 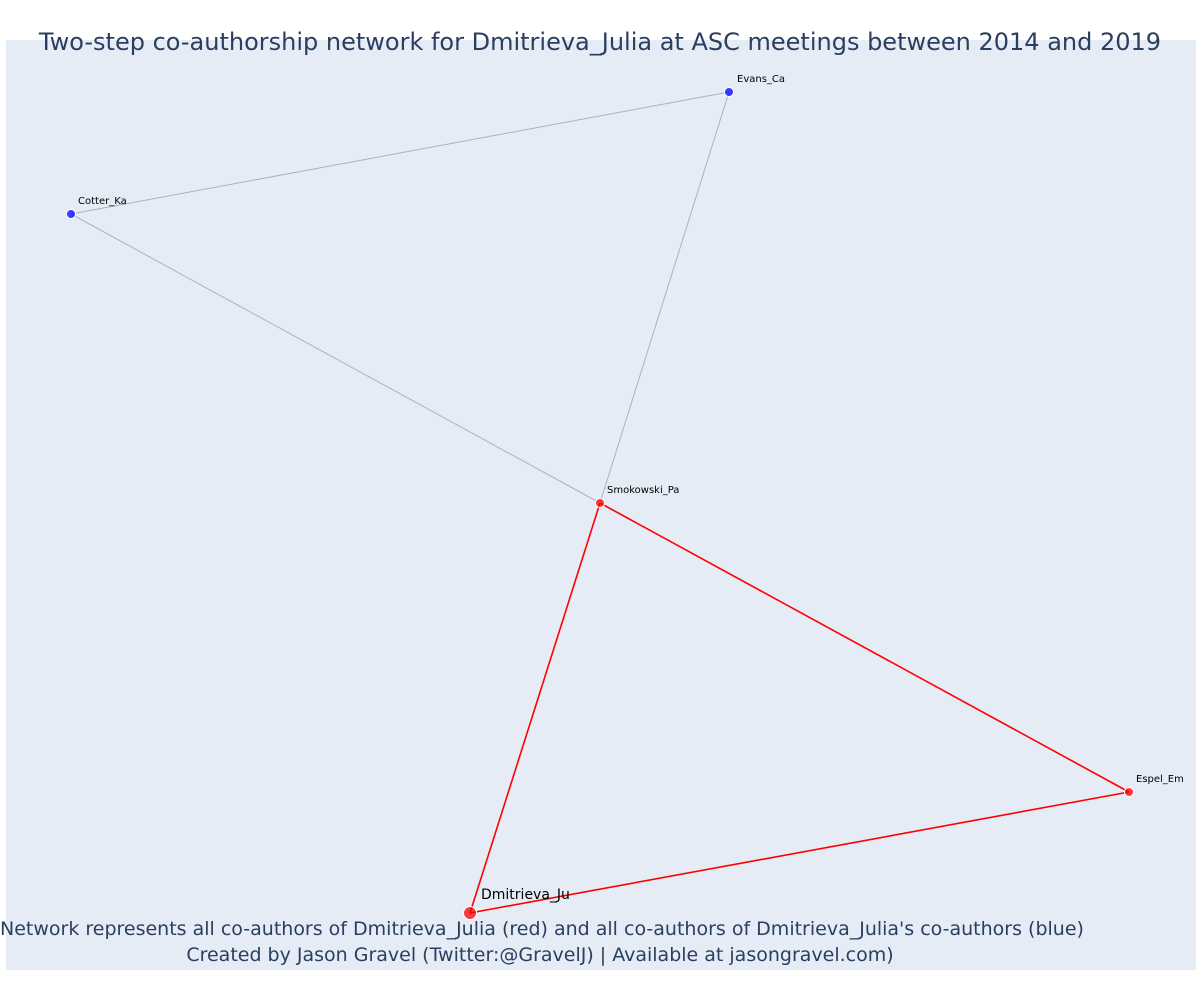 I want to click on edge-smokowski_pa-espel_em, so click(x=864, y=647).